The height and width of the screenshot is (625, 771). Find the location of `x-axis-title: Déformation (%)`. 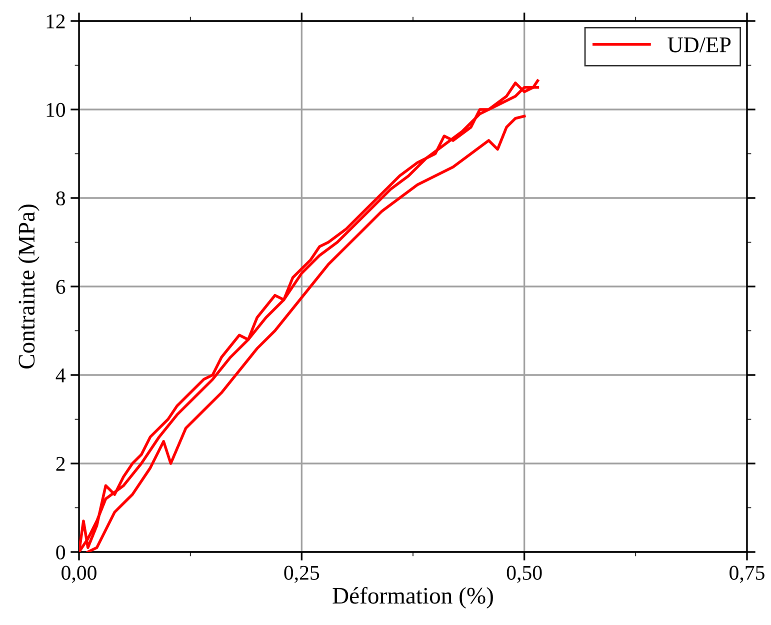

x-axis-title: Déformation (%) is located at coordinates (412, 597).